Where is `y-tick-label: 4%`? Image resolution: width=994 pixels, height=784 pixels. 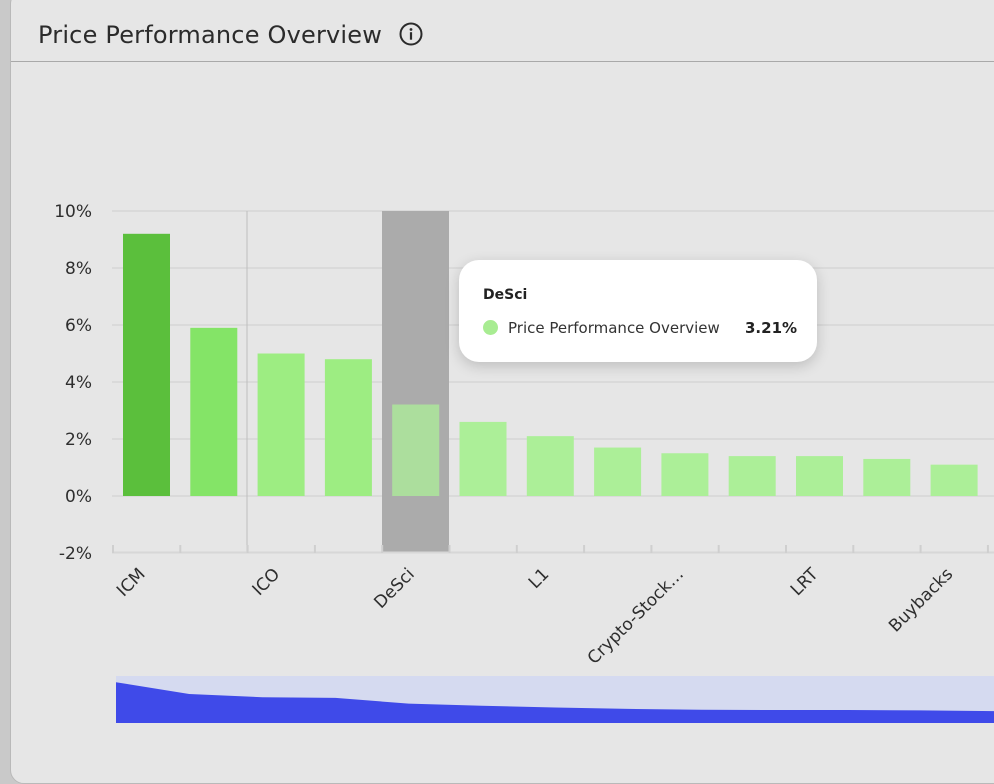
y-tick-label: 4% is located at coordinates (78, 383).